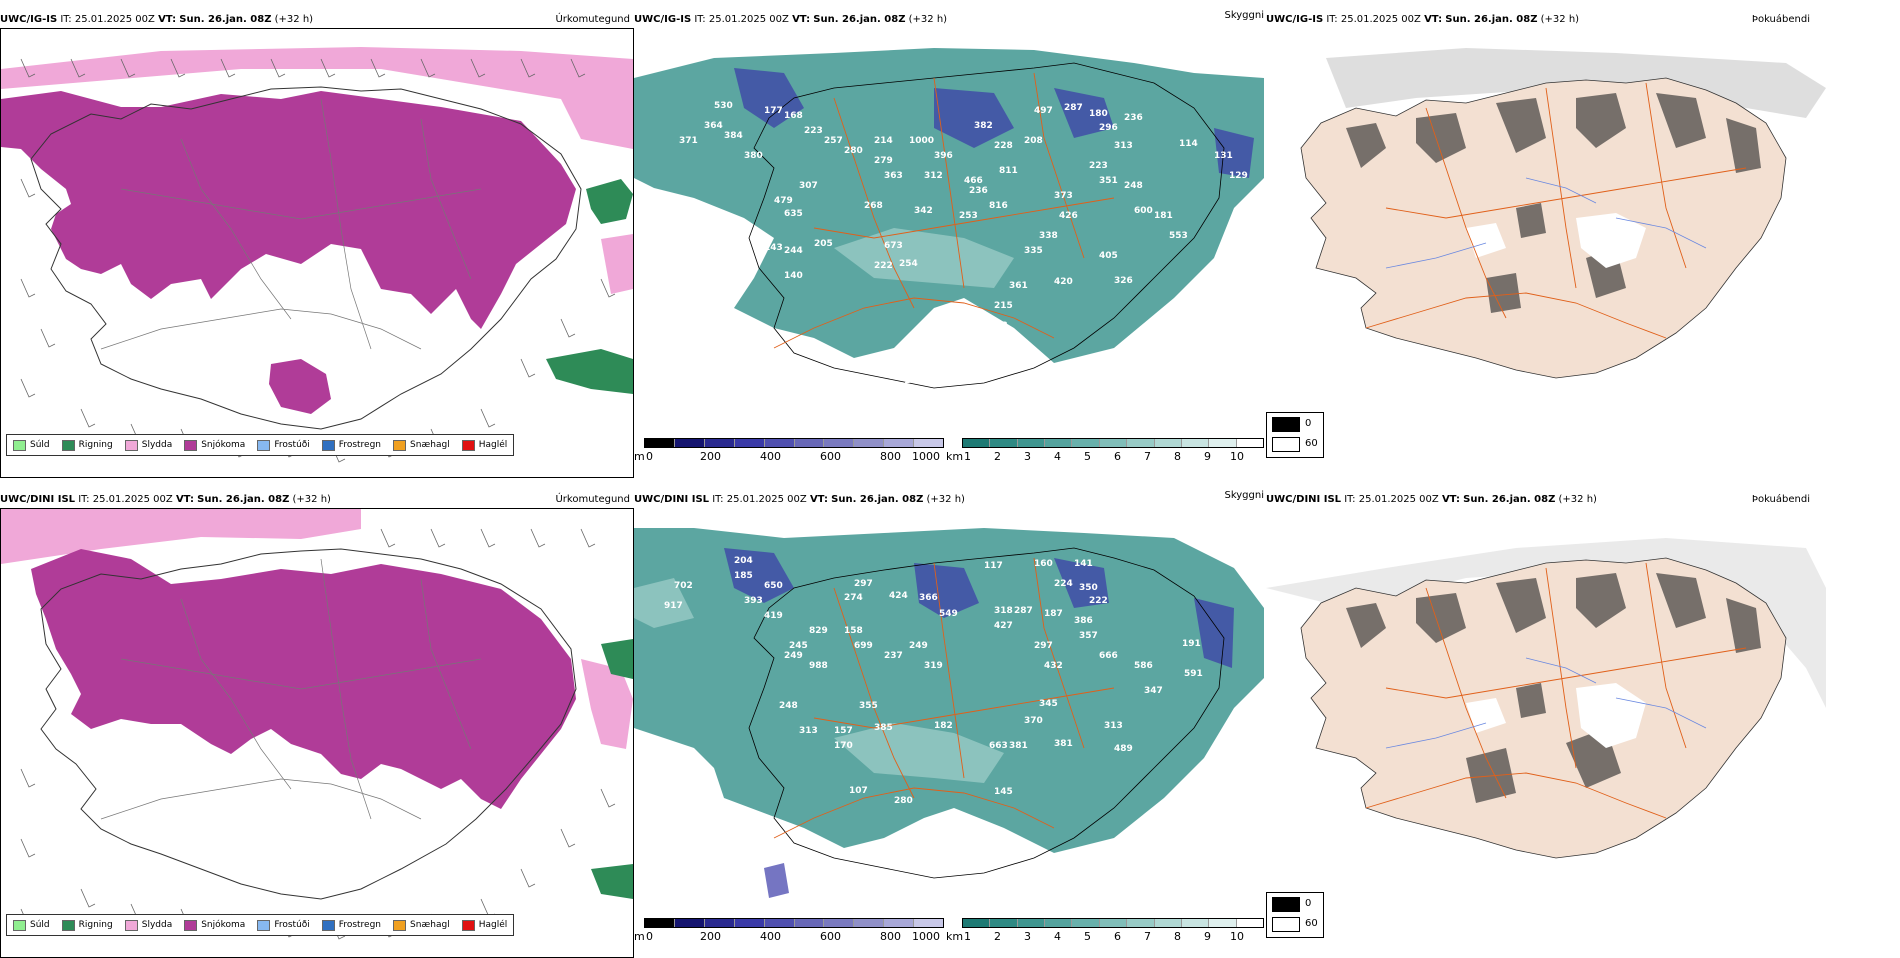  What do you see at coordinates (943, 726) in the screenshot?
I see `peak-label: 182` at bounding box center [943, 726].